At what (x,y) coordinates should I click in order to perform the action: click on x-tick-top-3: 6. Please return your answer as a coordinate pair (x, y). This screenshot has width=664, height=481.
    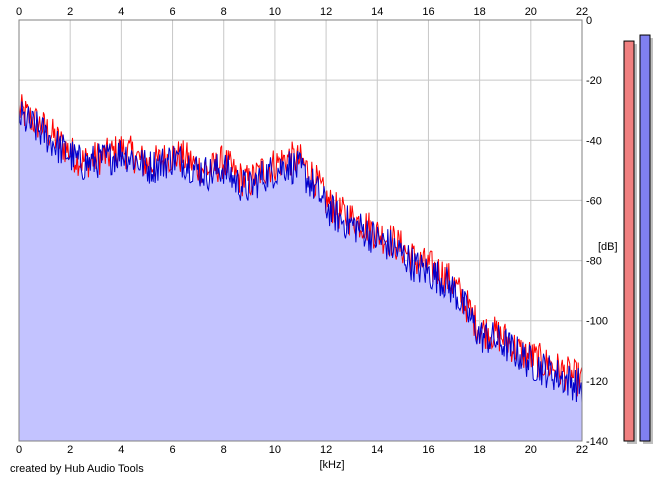
    Looking at the image, I should click on (172, 12).